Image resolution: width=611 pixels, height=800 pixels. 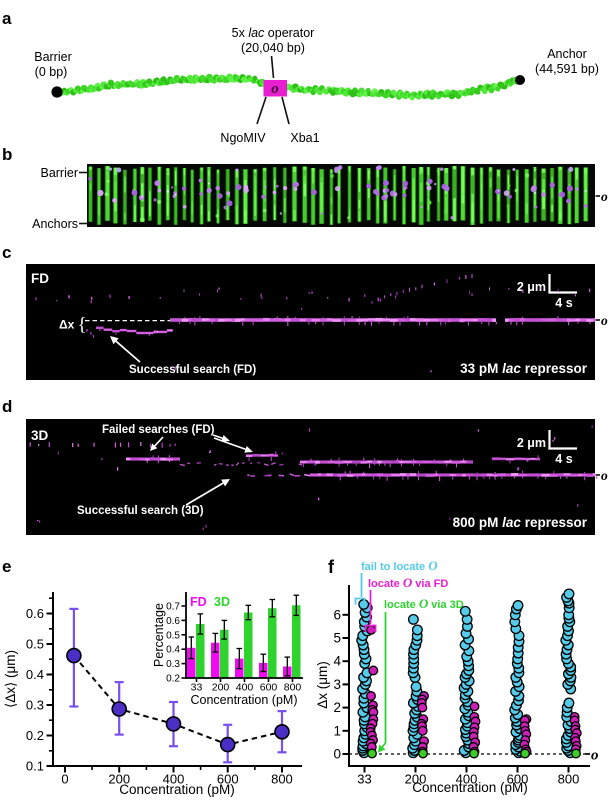 What do you see at coordinates (304, 138) in the screenshot?
I see `svg-text: Xba1` at bounding box center [304, 138].